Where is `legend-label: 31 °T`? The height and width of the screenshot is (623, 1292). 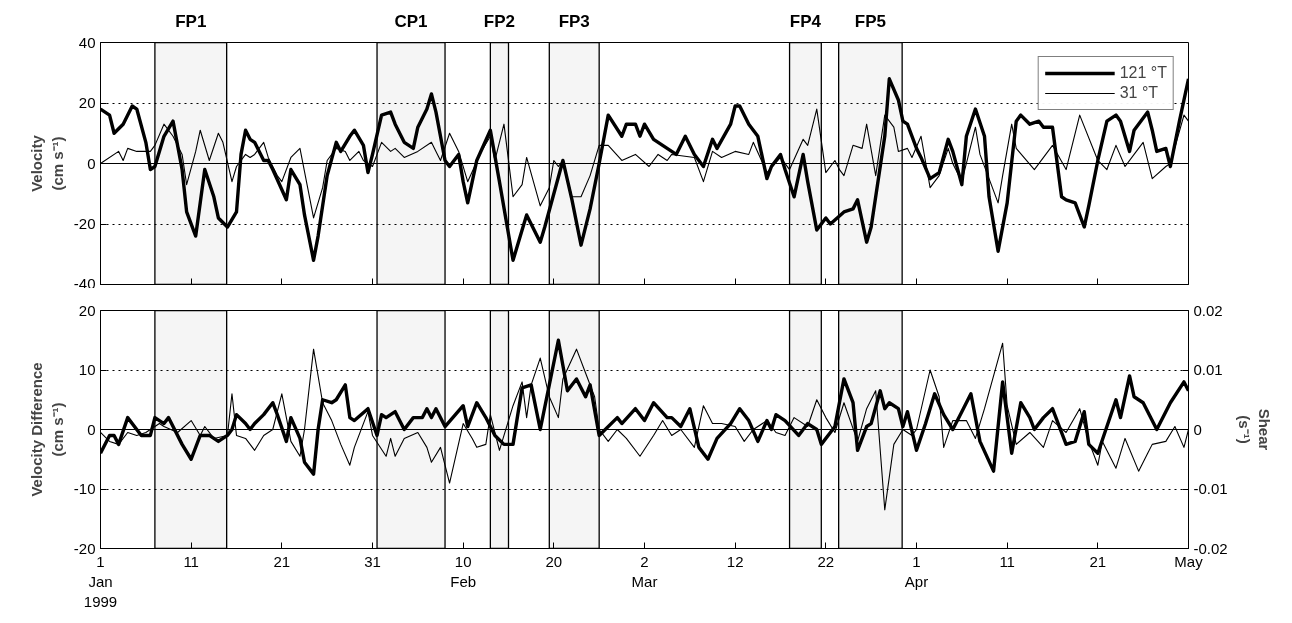 legend-label: 31 °T is located at coordinates (1139, 93).